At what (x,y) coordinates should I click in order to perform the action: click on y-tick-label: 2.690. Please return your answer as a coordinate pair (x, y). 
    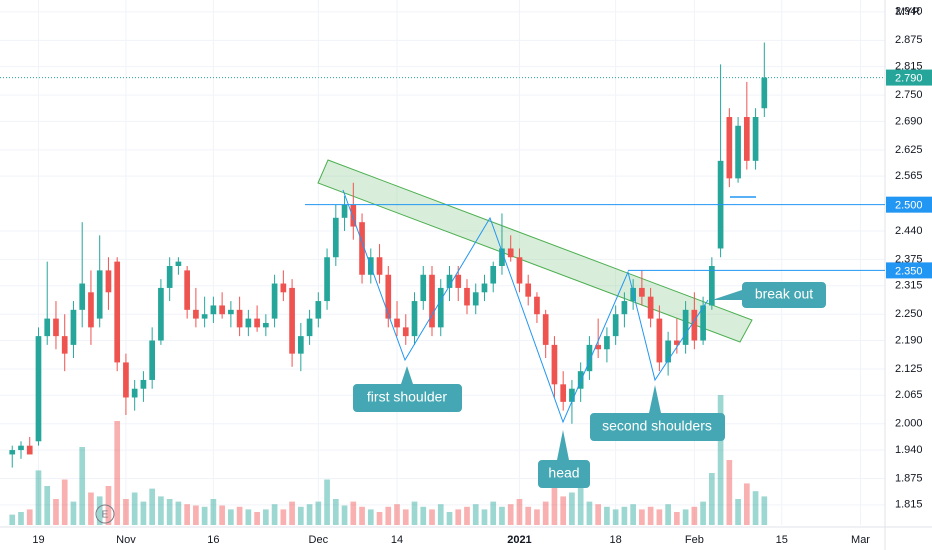
    Looking at the image, I should click on (909, 121).